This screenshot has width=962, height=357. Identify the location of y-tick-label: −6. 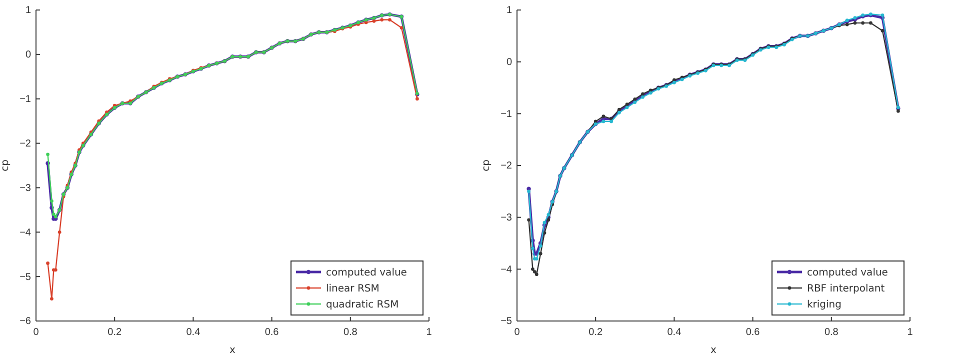
(26, 322).